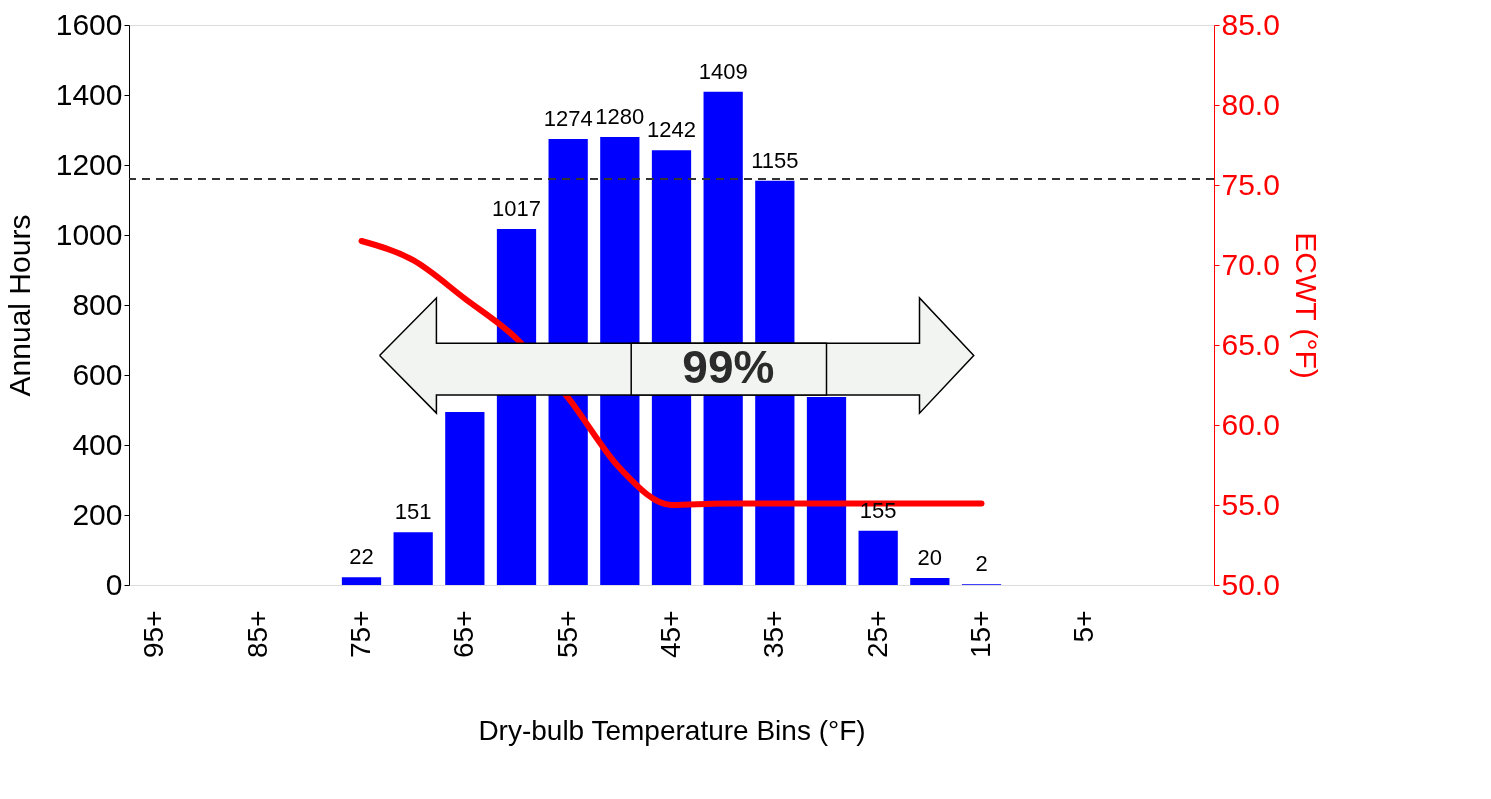  Describe the element at coordinates (1250, 24) in the screenshot. I see `y2-tick-label: 85.0` at that location.